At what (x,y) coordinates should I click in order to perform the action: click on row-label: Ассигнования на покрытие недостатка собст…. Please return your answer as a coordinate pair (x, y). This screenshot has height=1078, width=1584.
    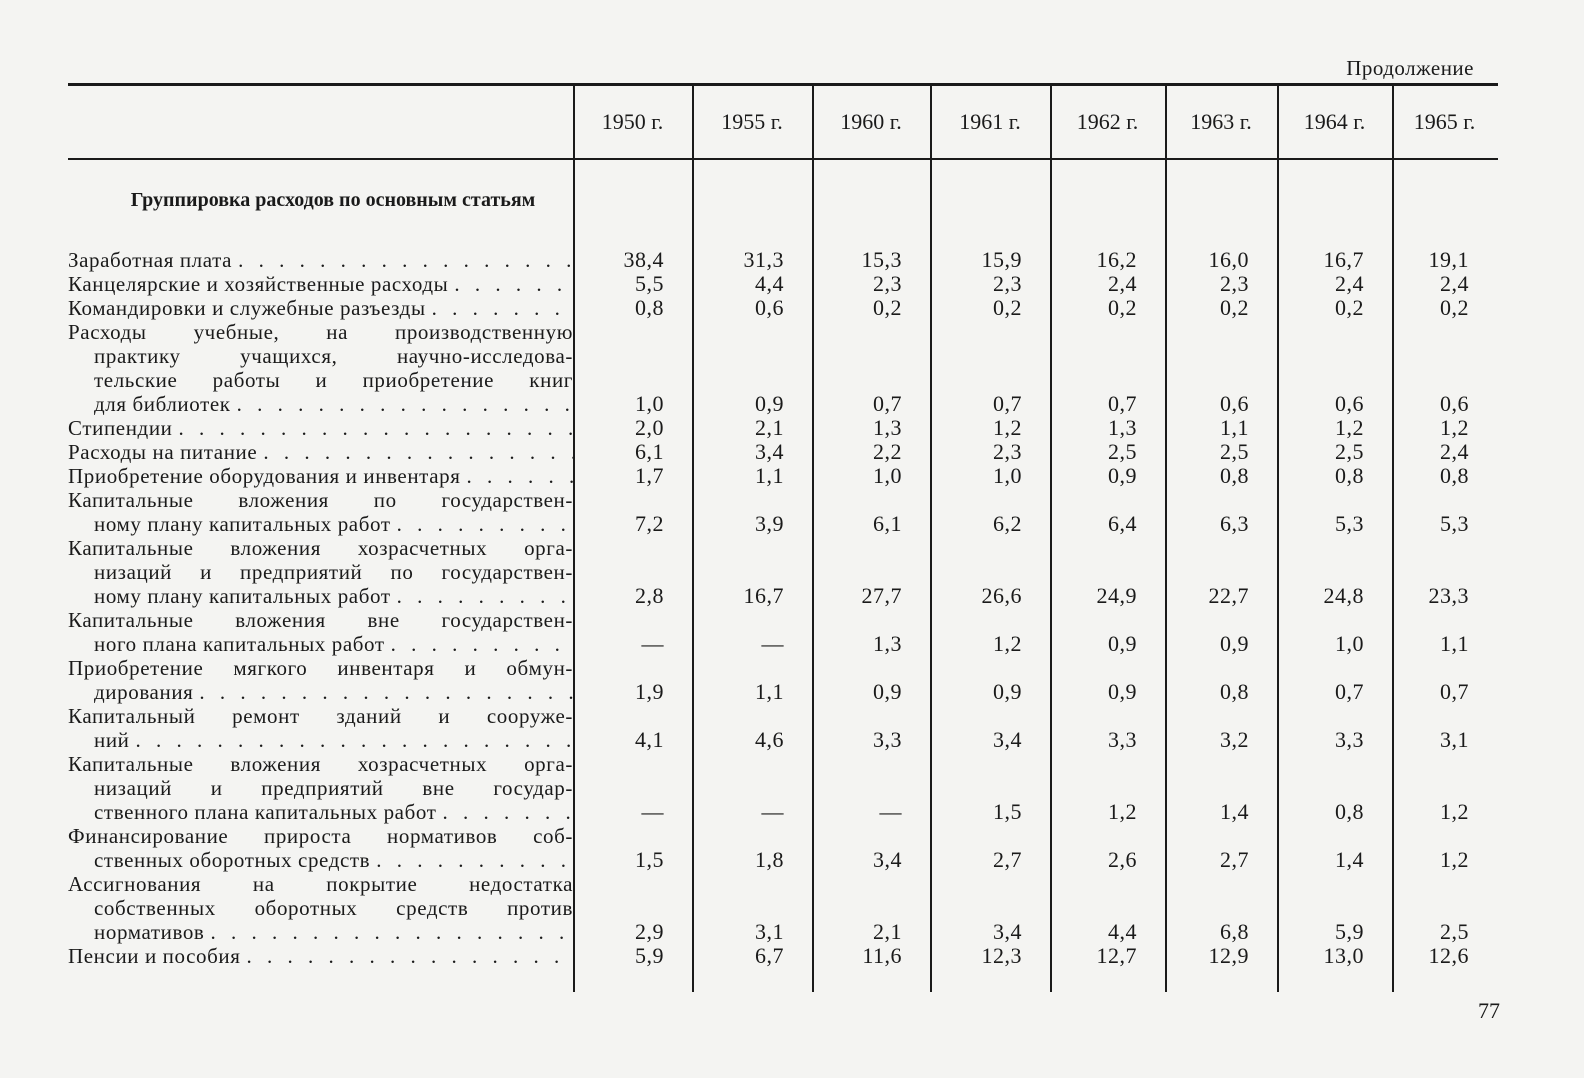
    Looking at the image, I should click on (320, 908).